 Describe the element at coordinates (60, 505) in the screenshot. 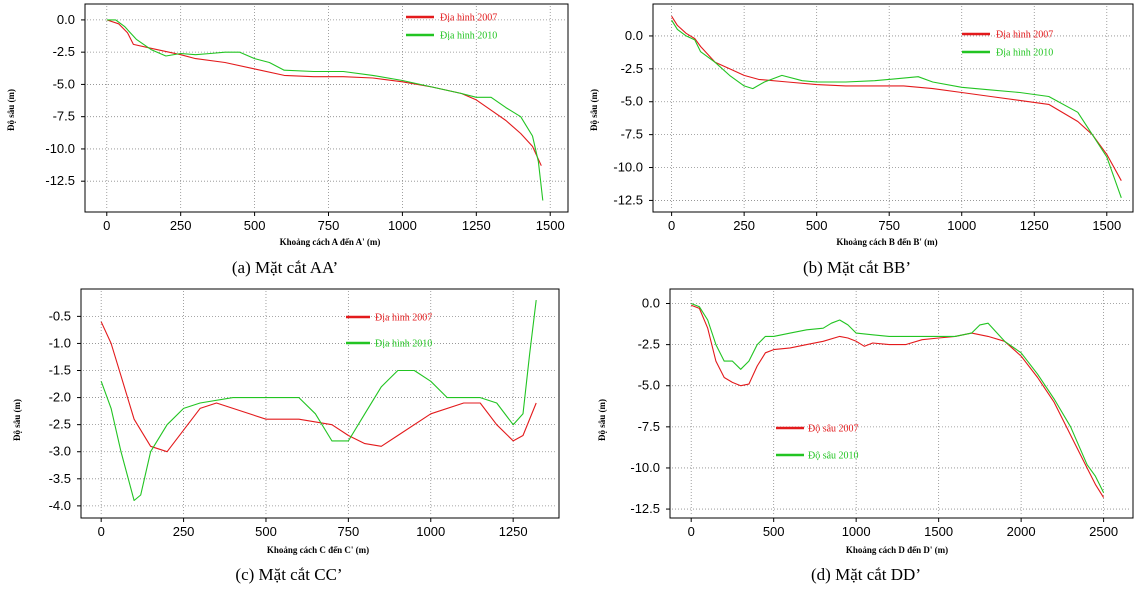

I see `y-tick-label: -4.0` at that location.